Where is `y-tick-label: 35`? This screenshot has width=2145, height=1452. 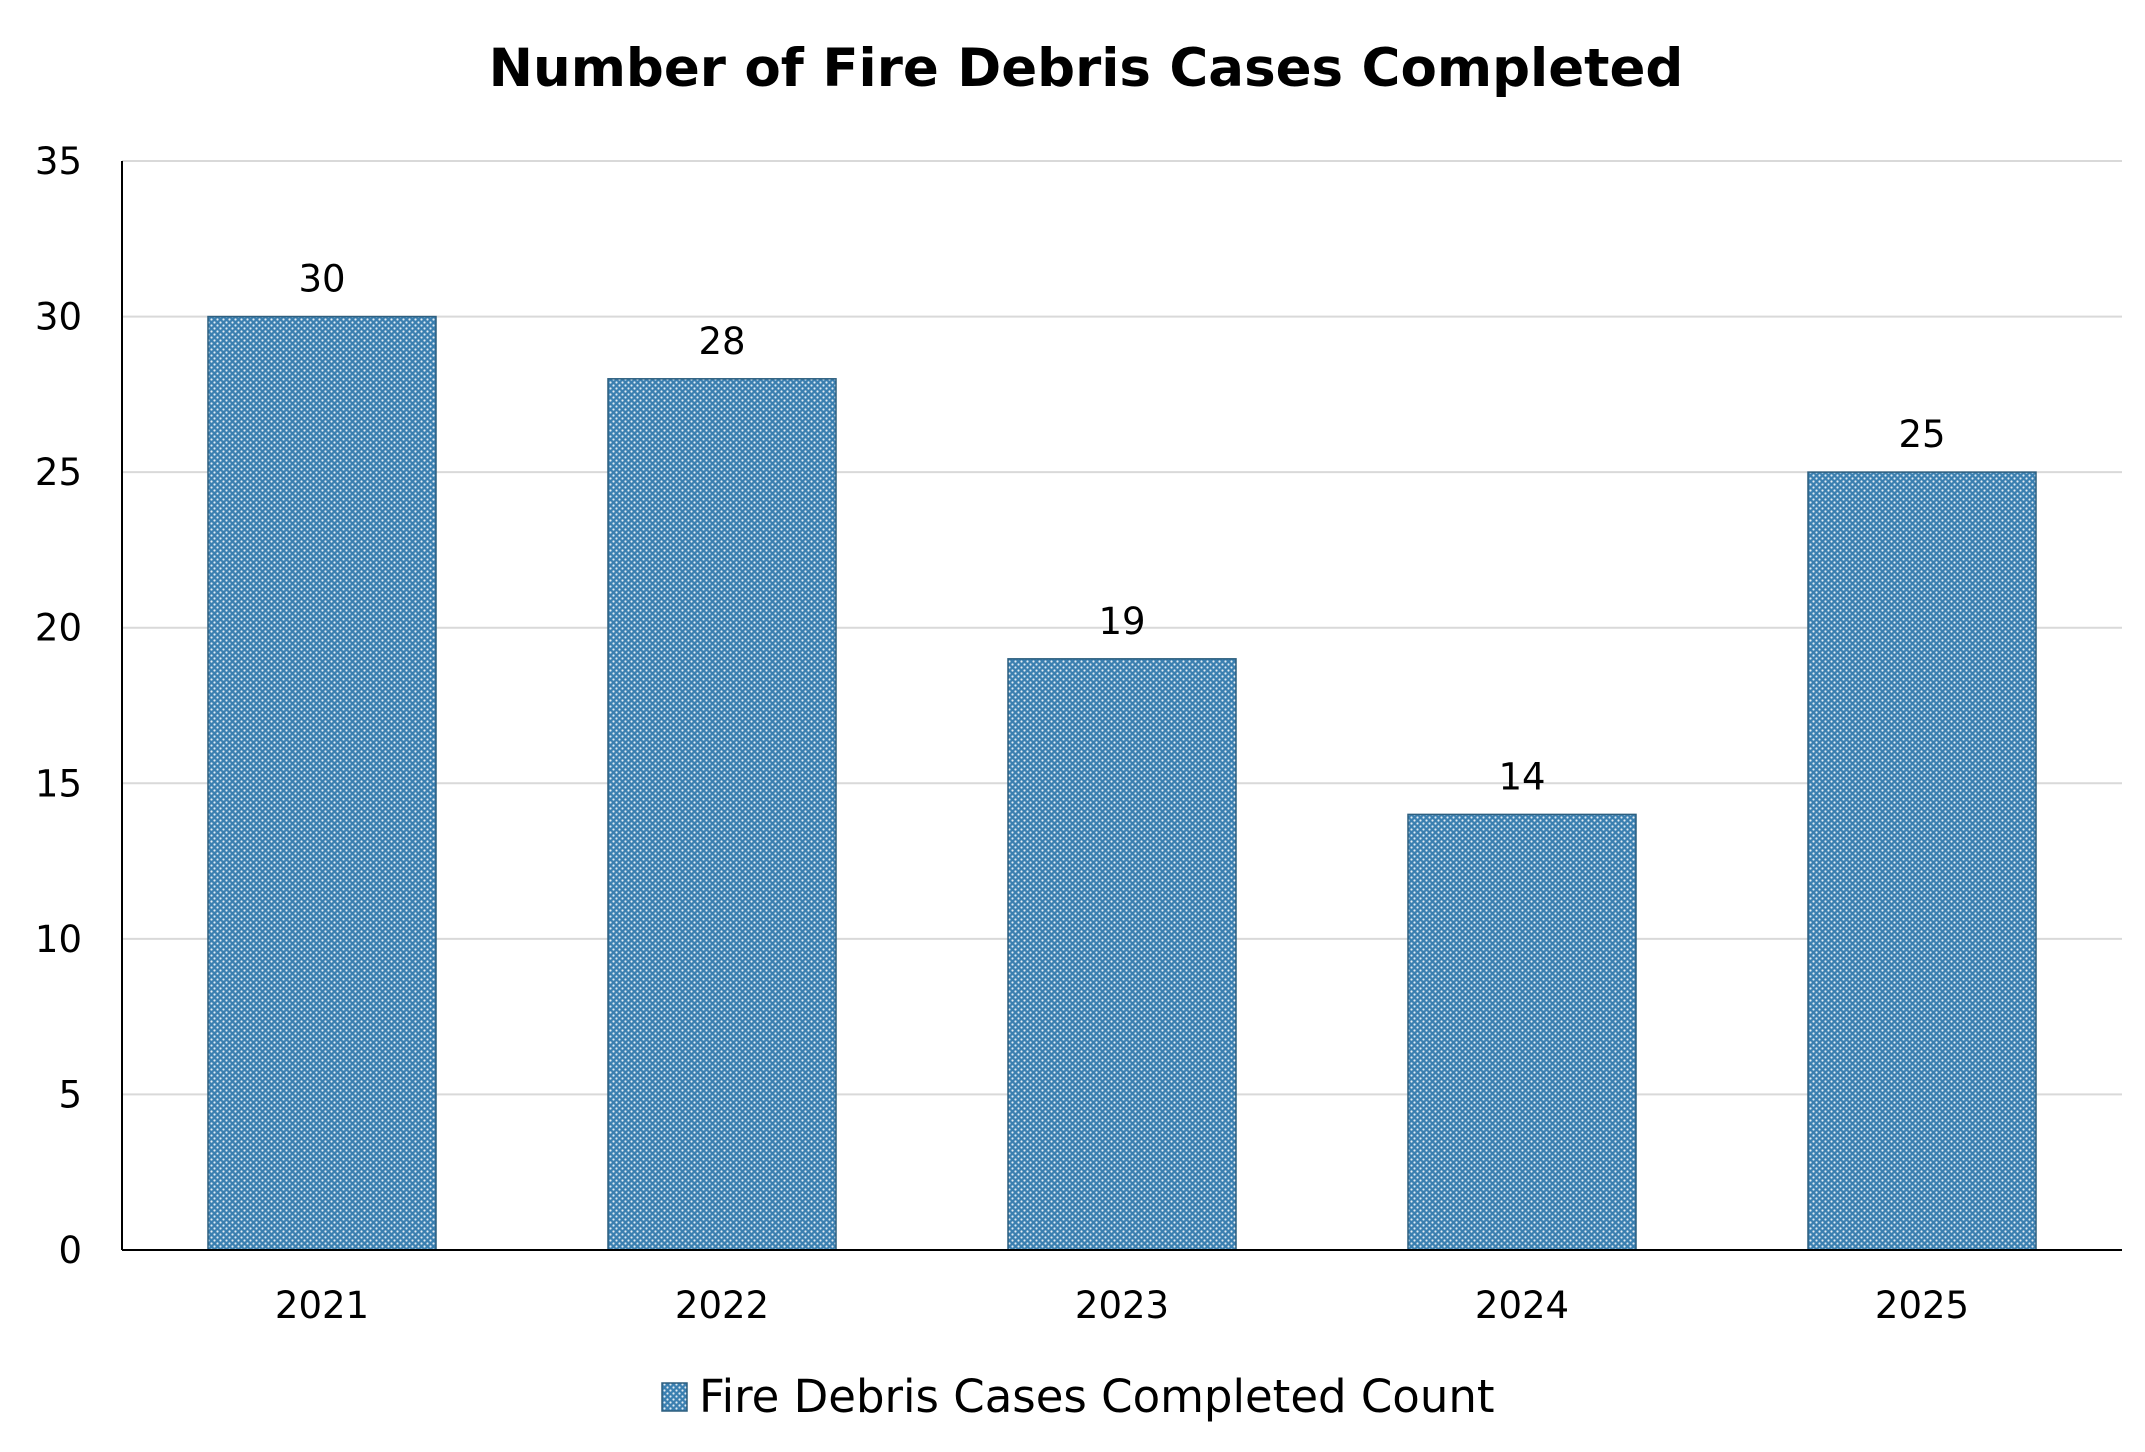
y-tick-label: 35 is located at coordinates (58, 161).